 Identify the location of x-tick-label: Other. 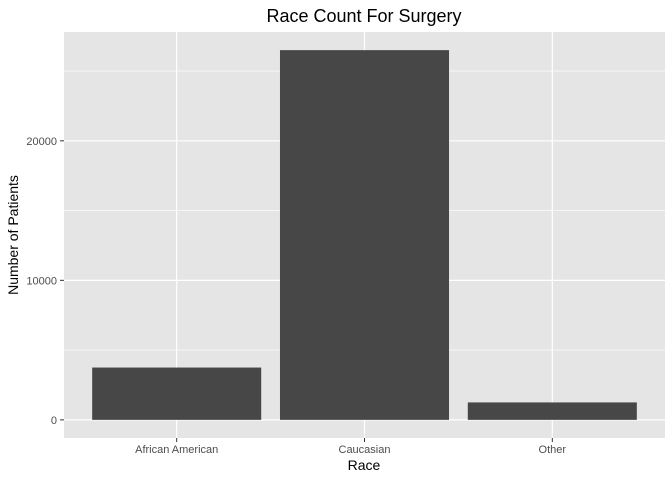
(553, 450).